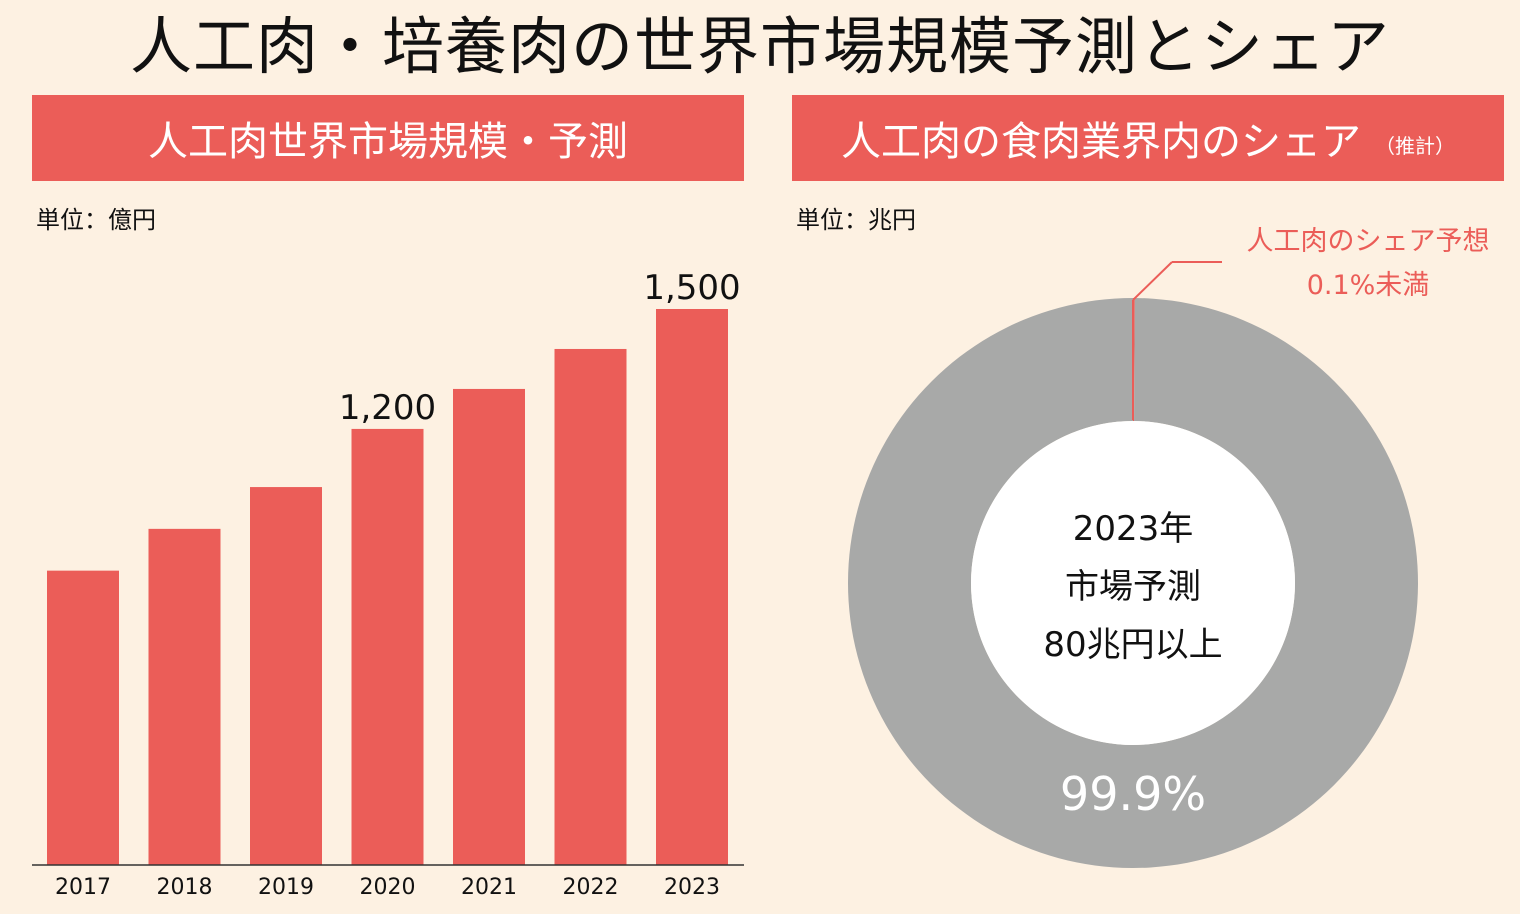  Describe the element at coordinates (387, 408) in the screenshot. I see `bar-value-label: 1,200` at that location.